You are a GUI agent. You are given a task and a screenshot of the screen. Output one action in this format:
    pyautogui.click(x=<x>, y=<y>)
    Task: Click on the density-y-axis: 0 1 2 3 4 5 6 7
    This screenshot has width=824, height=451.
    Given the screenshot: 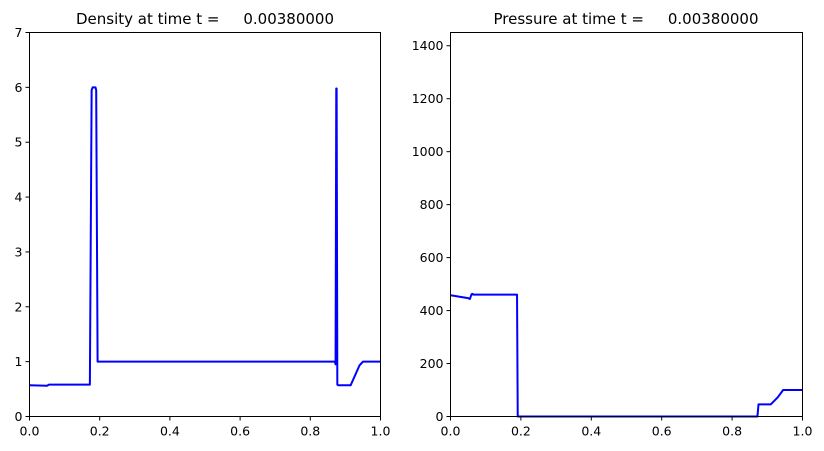 What is the action you would take?
    pyautogui.click(x=22, y=224)
    